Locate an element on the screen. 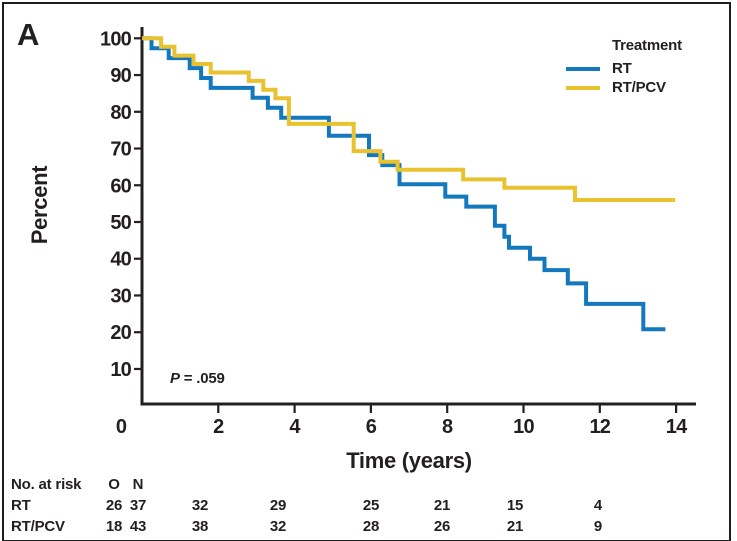 Image resolution: width=737 pixels, height=541 pixels. panel-label: A is located at coordinates (28, 34).